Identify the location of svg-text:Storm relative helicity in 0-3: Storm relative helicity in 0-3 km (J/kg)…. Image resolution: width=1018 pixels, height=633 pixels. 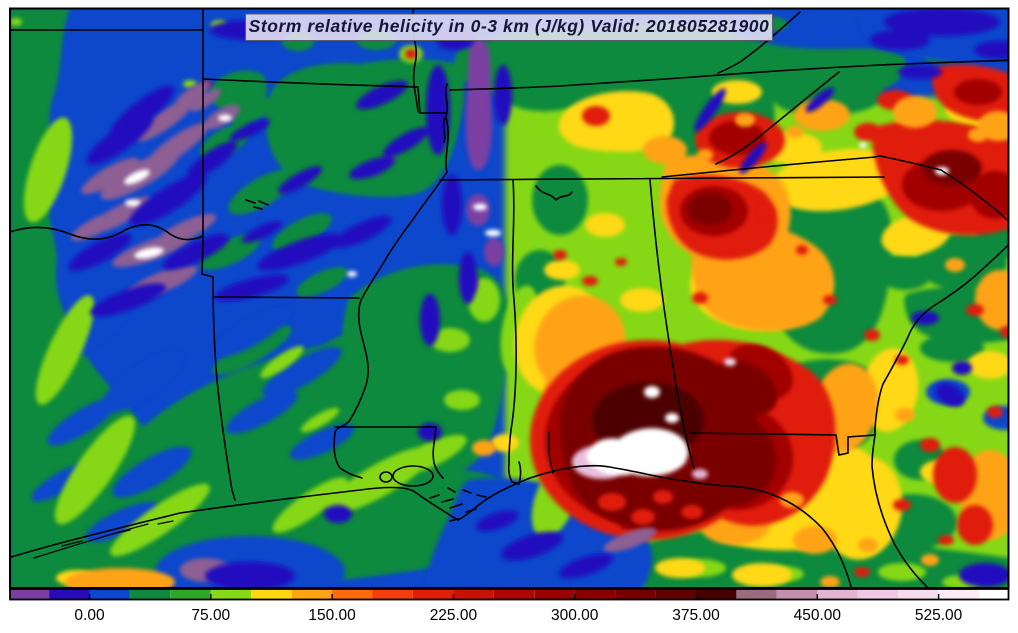
(509, 26).